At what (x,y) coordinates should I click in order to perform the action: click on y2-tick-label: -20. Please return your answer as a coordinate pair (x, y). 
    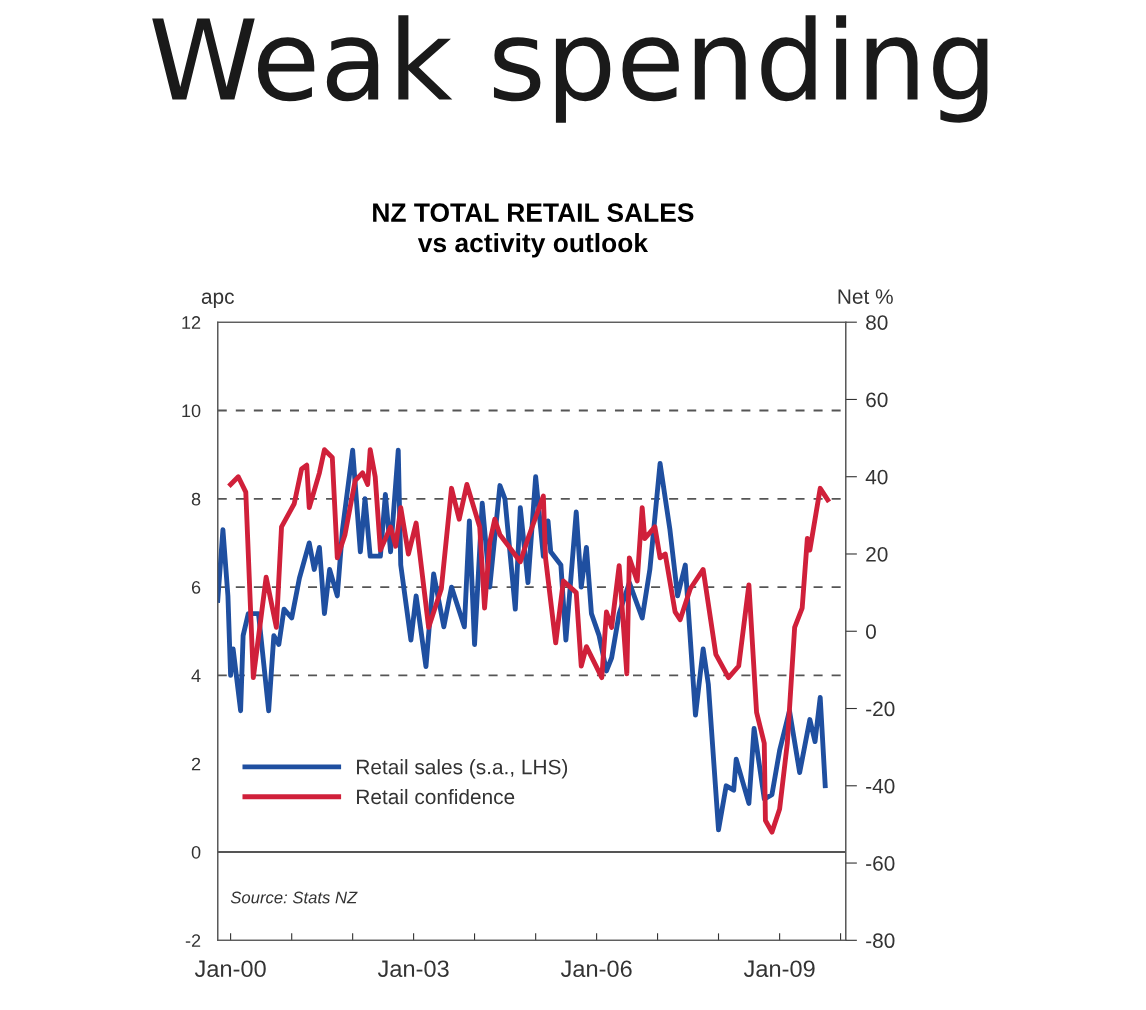
    Looking at the image, I should click on (880, 709).